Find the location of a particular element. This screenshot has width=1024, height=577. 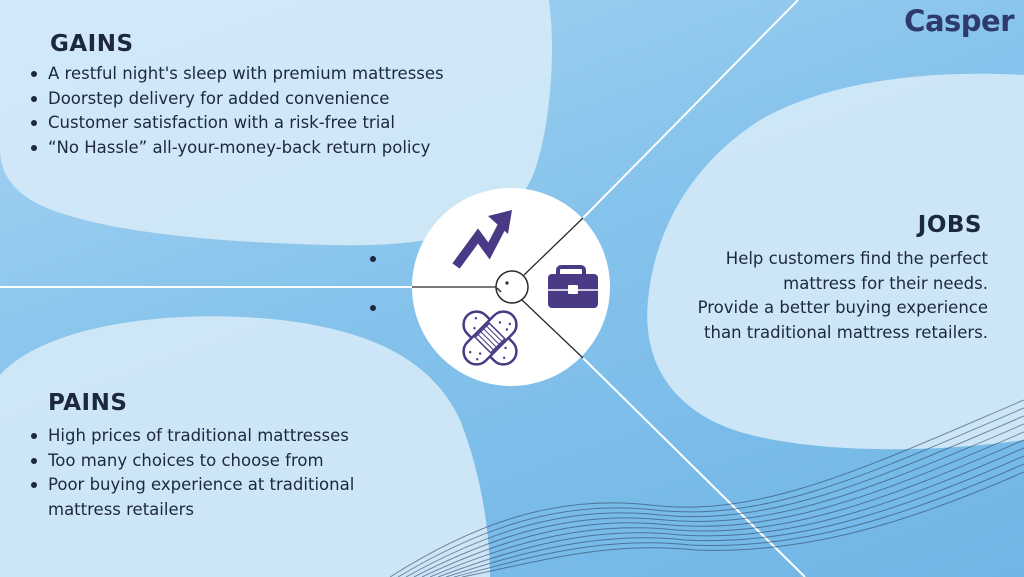

pains-item: High prices of traditional mattresses is located at coordinates (208, 436).